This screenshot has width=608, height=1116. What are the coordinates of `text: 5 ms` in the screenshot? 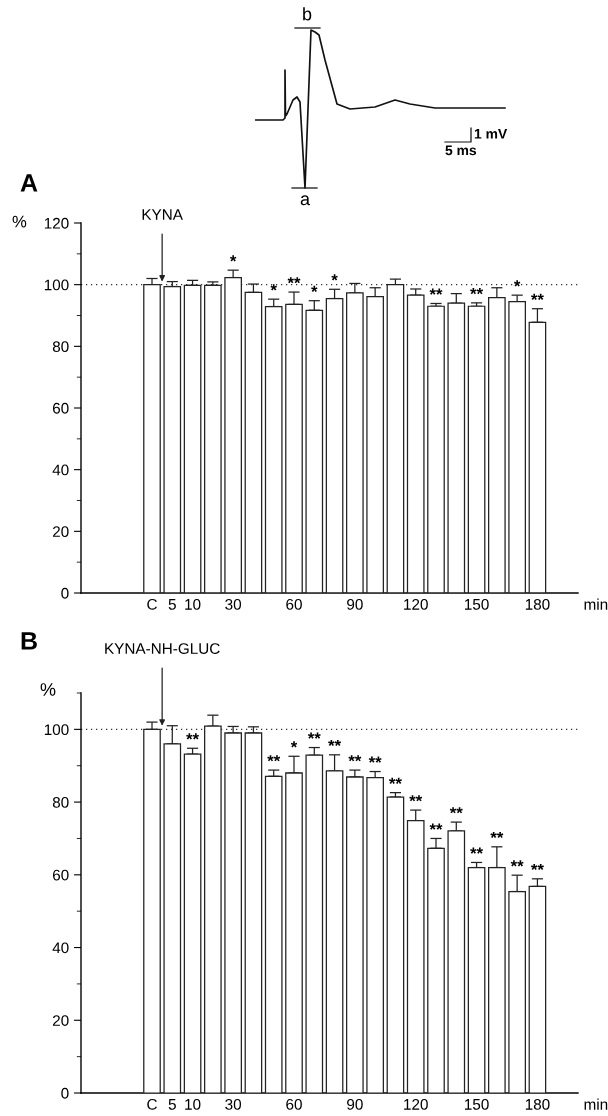 It's located at (461, 150).